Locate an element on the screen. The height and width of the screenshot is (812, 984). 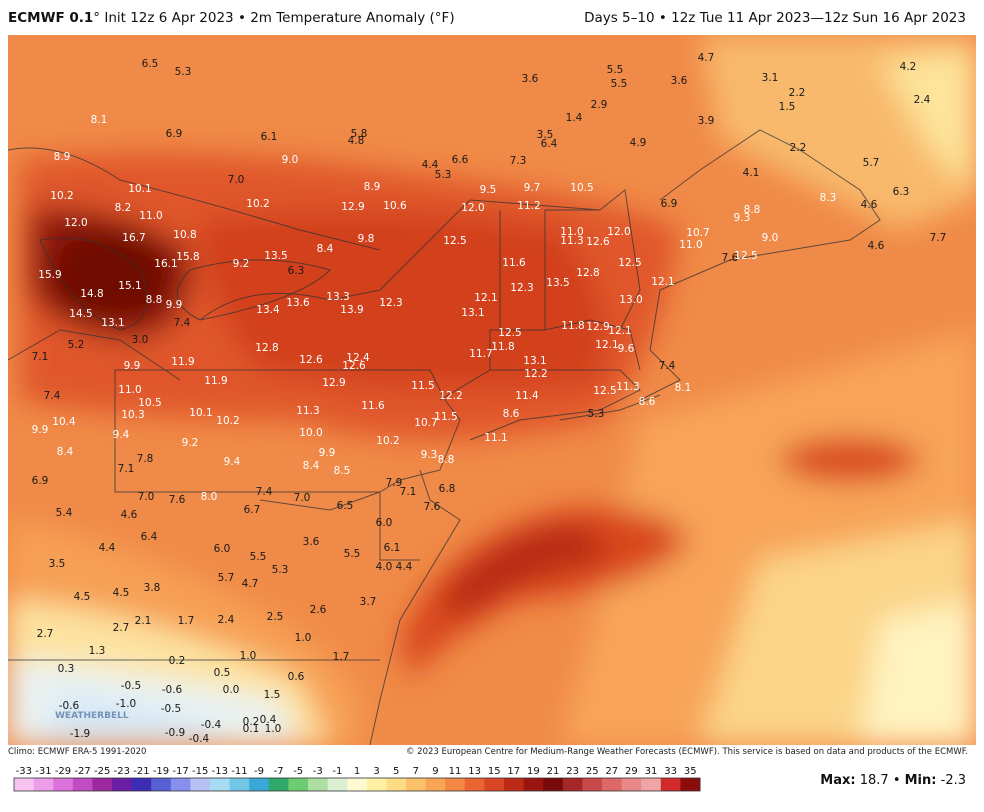
anomaly-label: 7.1 is located at coordinates (126, 469).